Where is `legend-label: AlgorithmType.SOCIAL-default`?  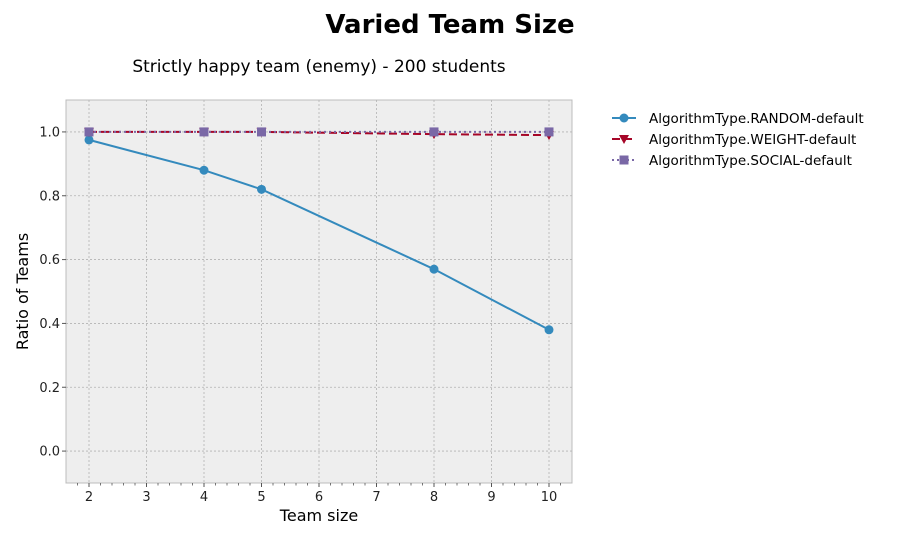 legend-label: AlgorithmType.SOCIAL-default is located at coordinates (750, 161).